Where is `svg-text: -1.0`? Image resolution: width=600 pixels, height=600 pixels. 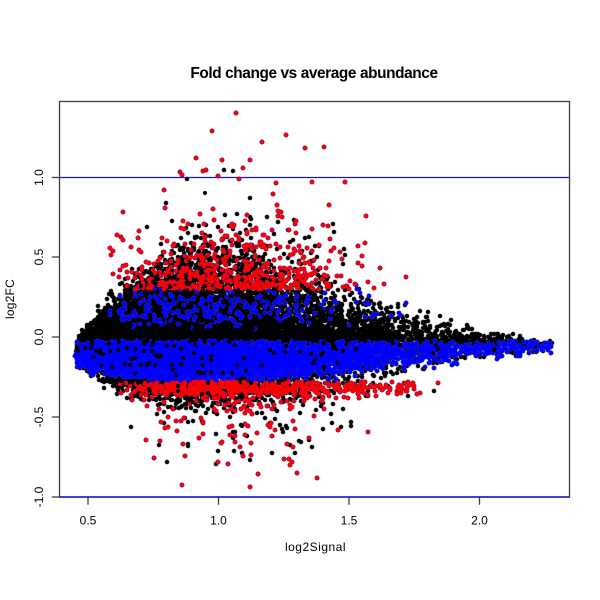 svg-text: -1.0 is located at coordinates (39, 496).